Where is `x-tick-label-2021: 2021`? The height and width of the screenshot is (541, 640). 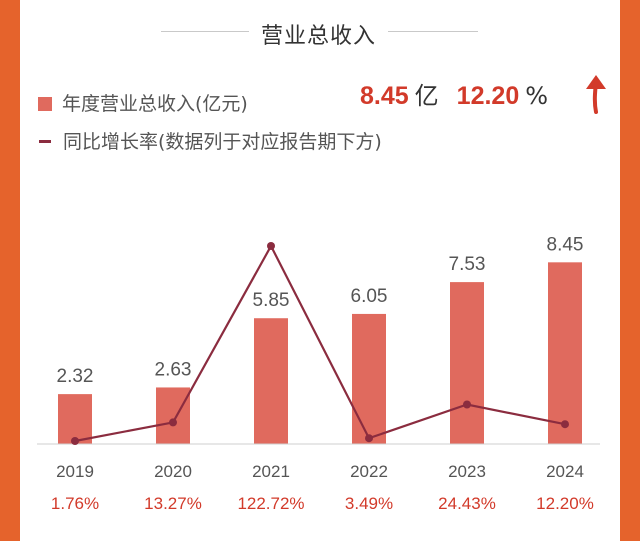
x-tick-label-2021: 2021 is located at coordinates (271, 471).